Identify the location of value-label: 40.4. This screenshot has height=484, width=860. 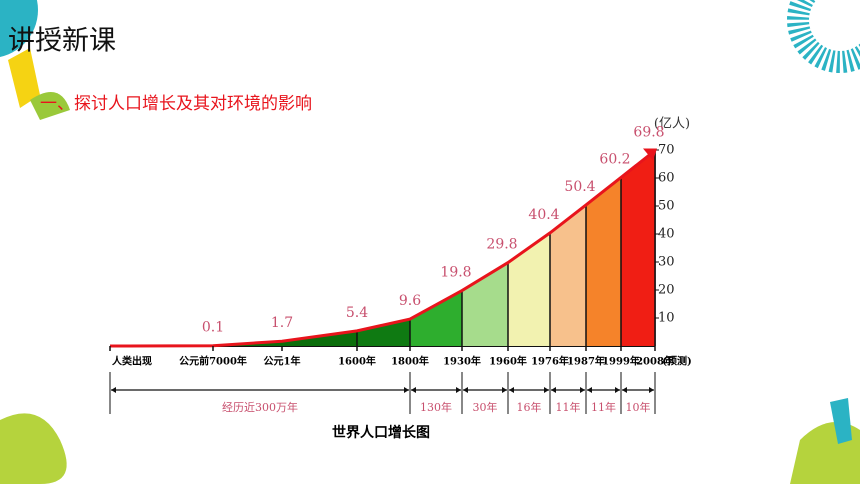
(543, 215).